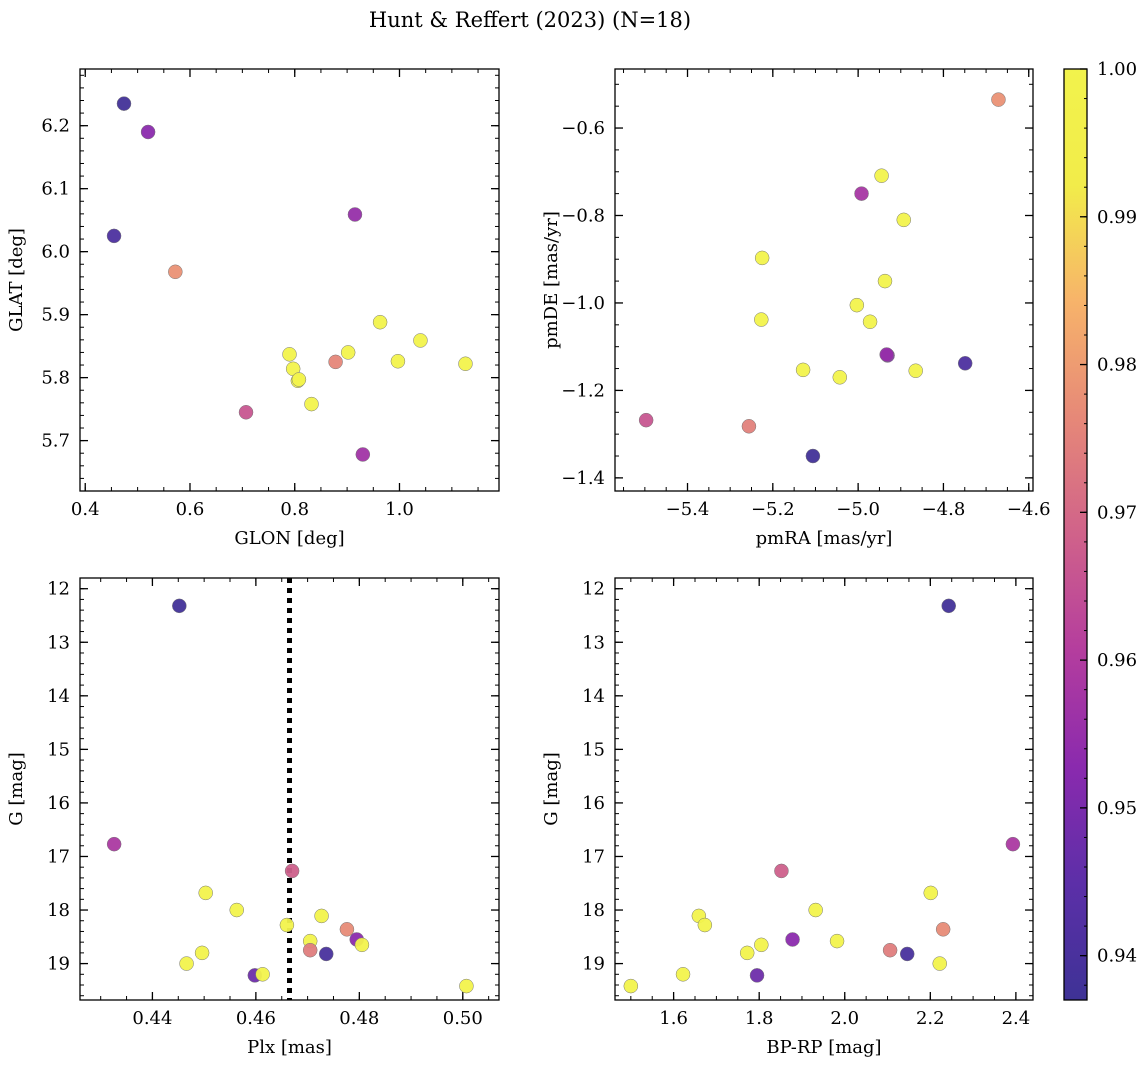 Image resolution: width=1148 pixels, height=1068 pixels. I want to click on x-tick-label: 0.48, so click(359, 1018).